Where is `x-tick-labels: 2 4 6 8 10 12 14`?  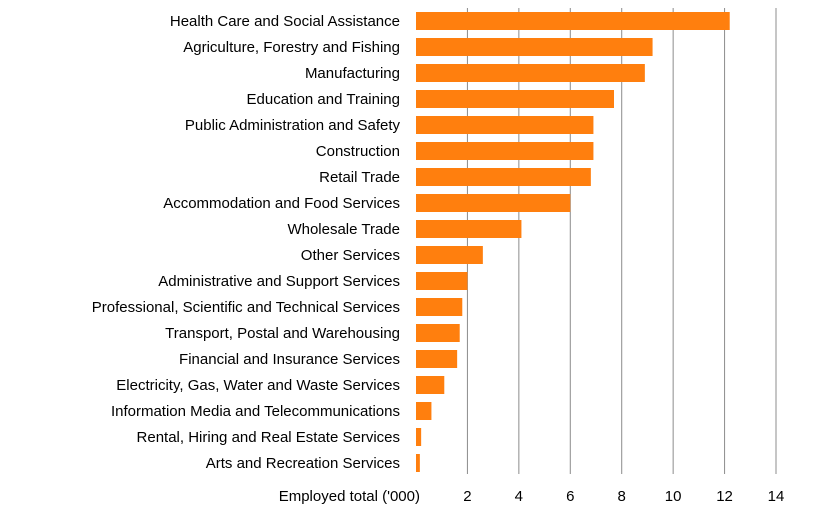 x-tick-labels: 2 4 6 8 10 12 14 is located at coordinates (623, 496).